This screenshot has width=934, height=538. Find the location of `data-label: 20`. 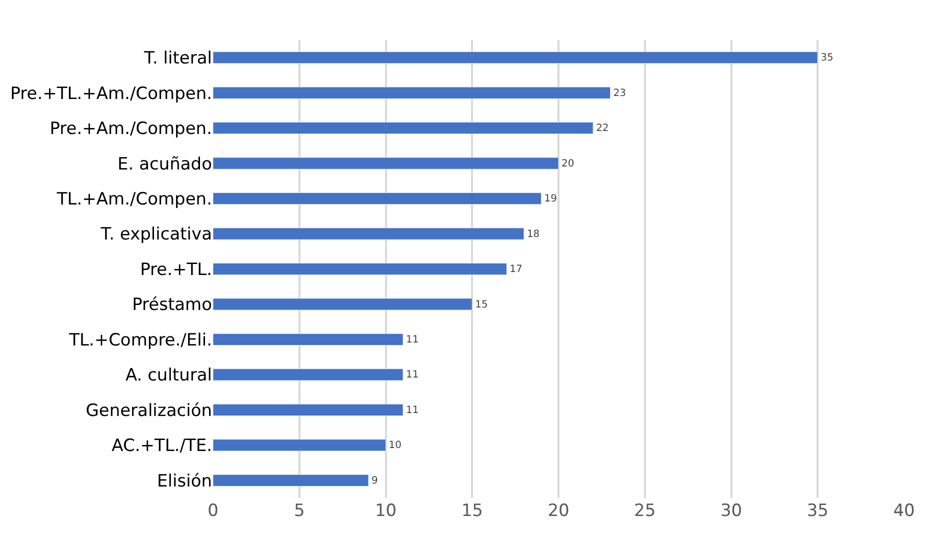

data-label: 20 is located at coordinates (568, 164).